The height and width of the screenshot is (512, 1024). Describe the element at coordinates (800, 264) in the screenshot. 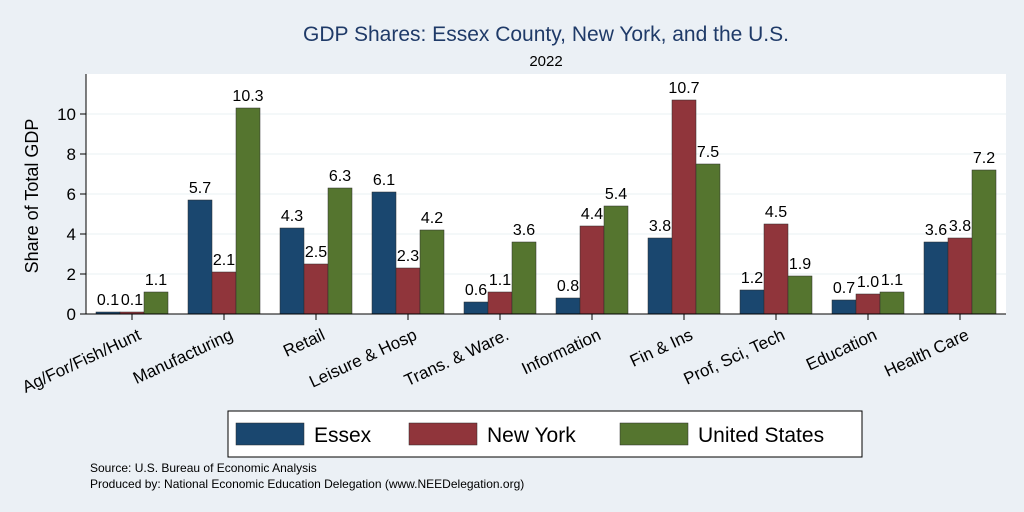

I see `data-label-united-states-prof-sci-tech: 1.9` at that location.